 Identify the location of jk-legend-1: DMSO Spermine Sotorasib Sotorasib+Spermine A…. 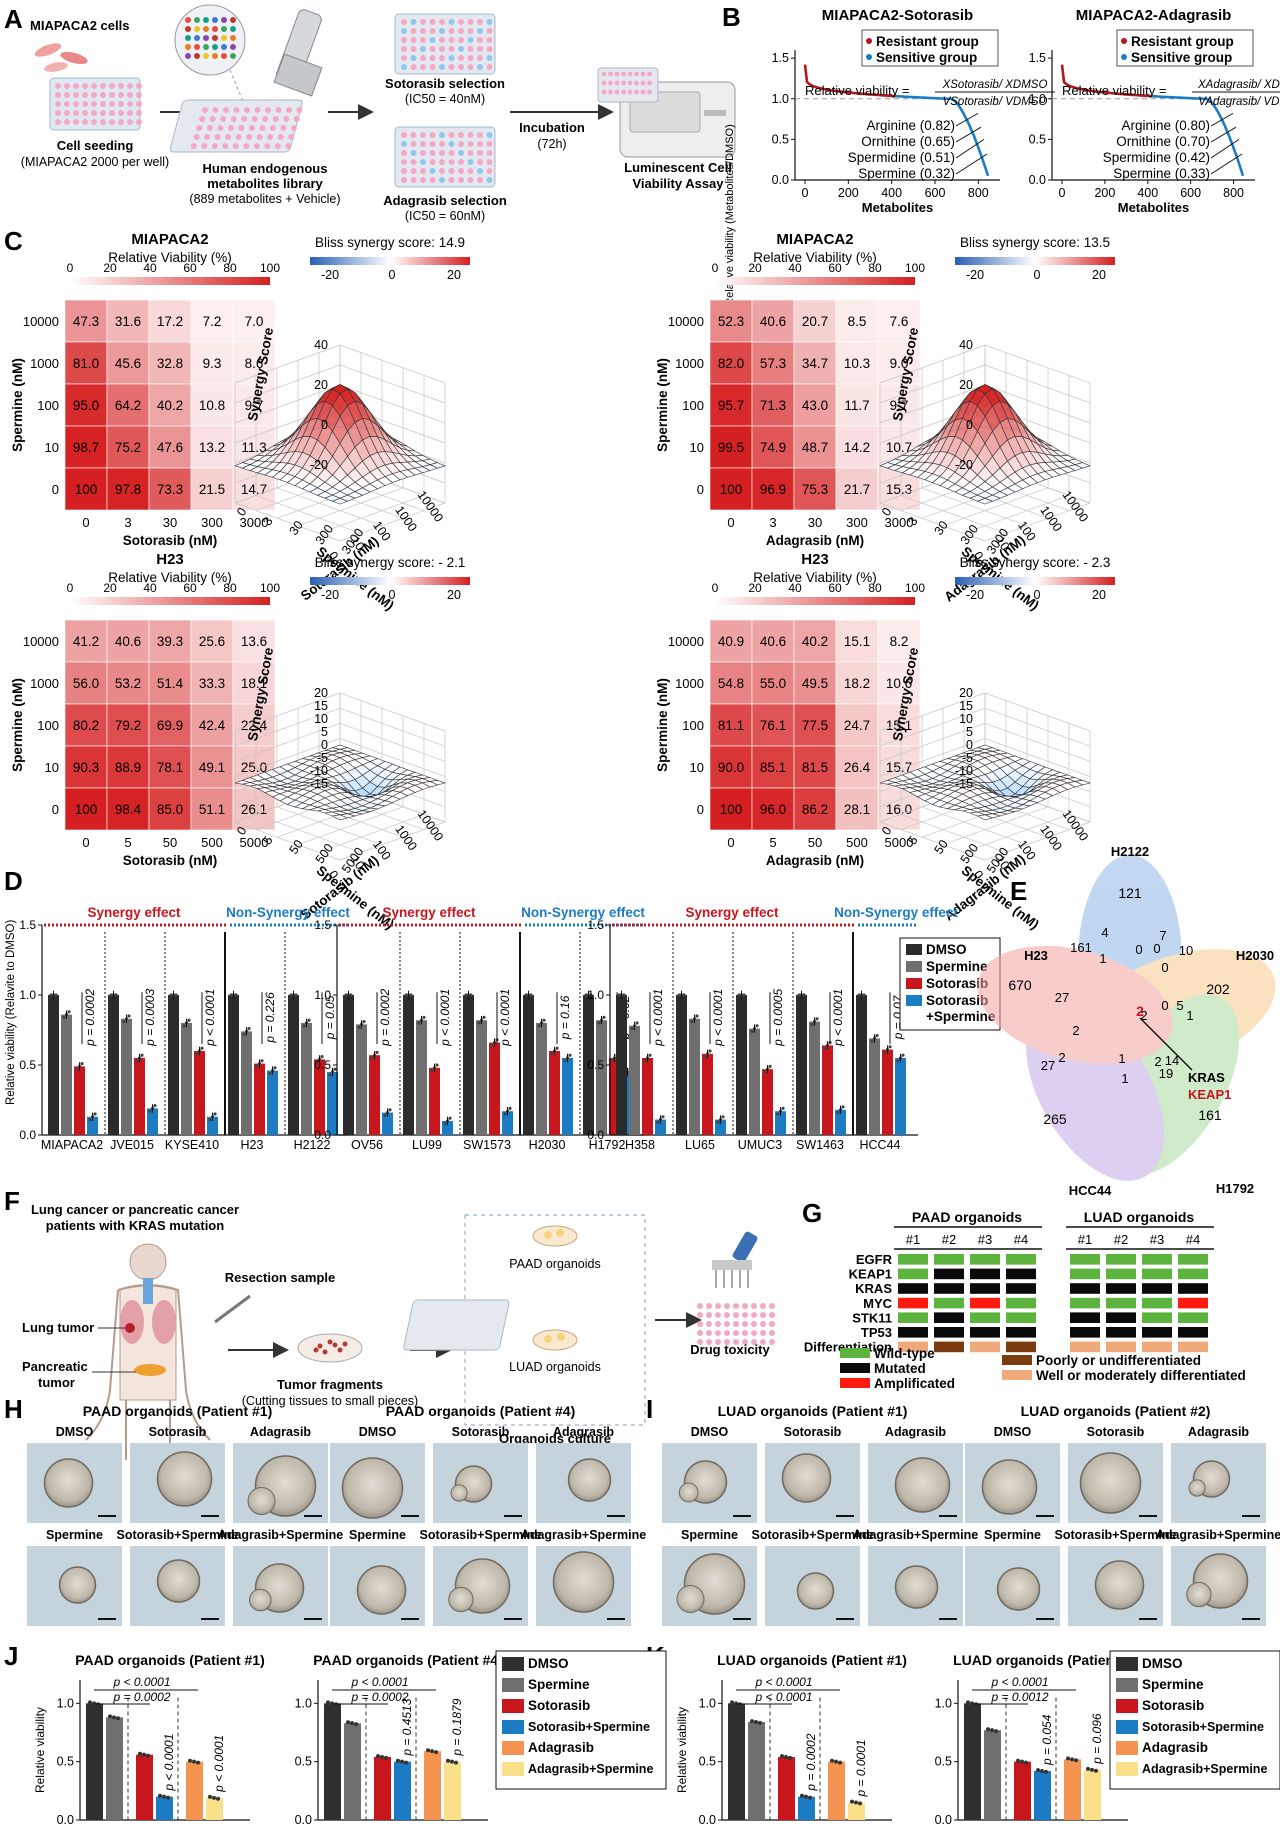
(1194, 1720).